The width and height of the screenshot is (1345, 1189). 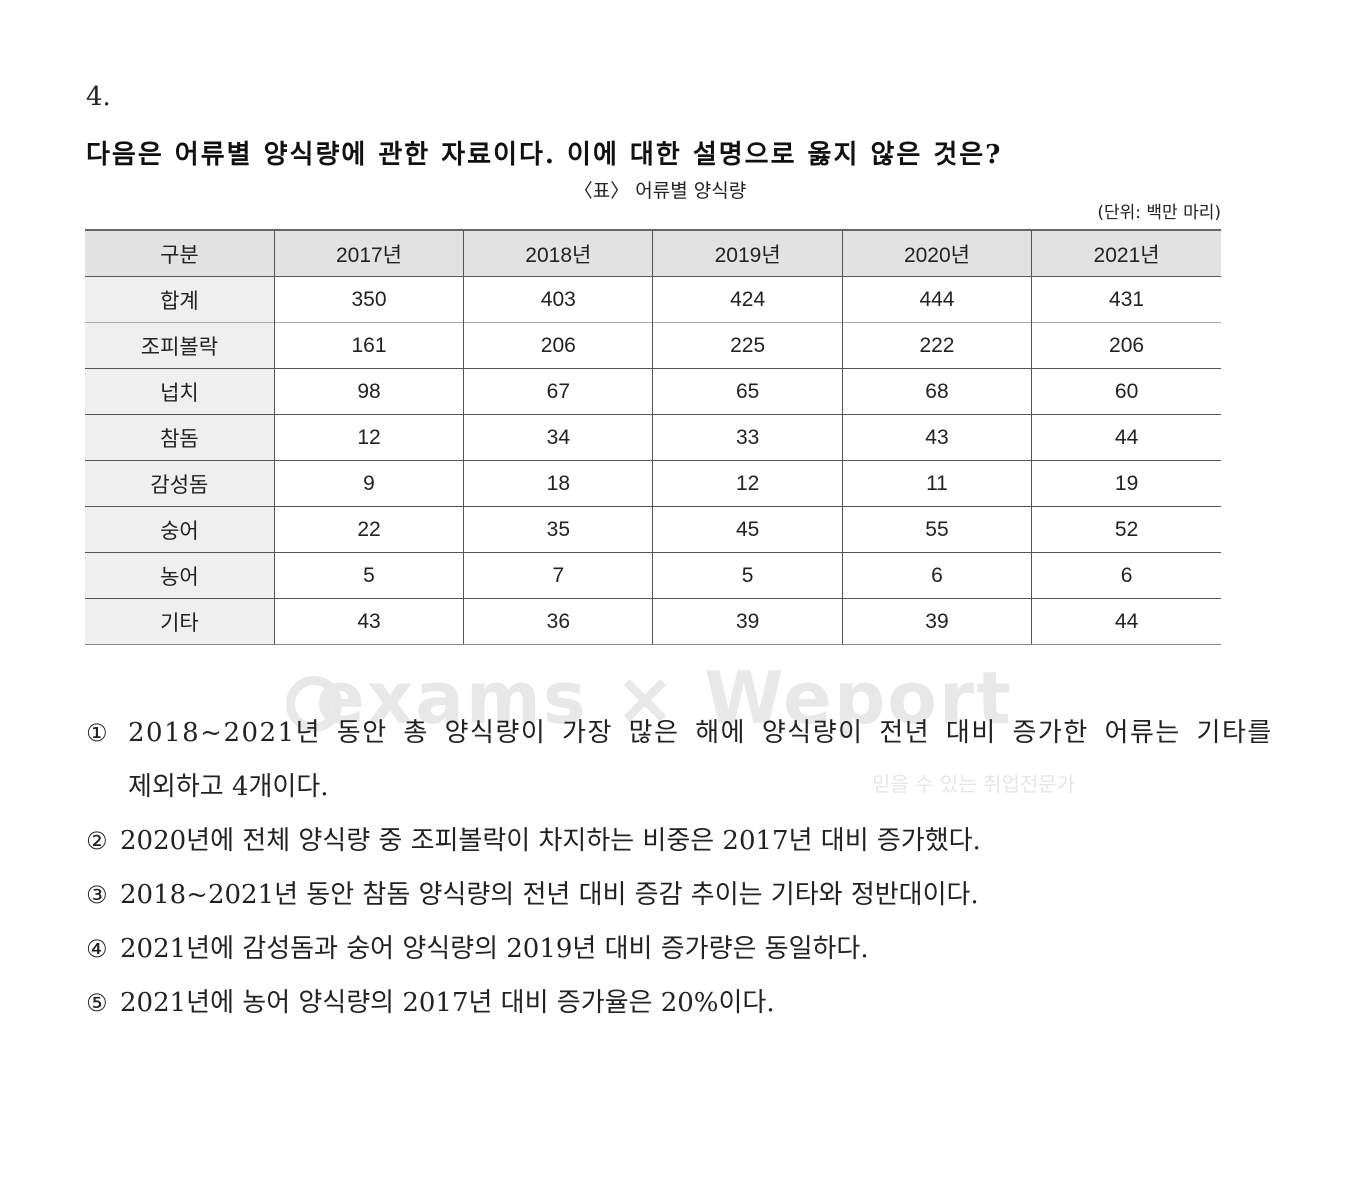 I want to click on table-cell: 45, so click(x=747, y=529).